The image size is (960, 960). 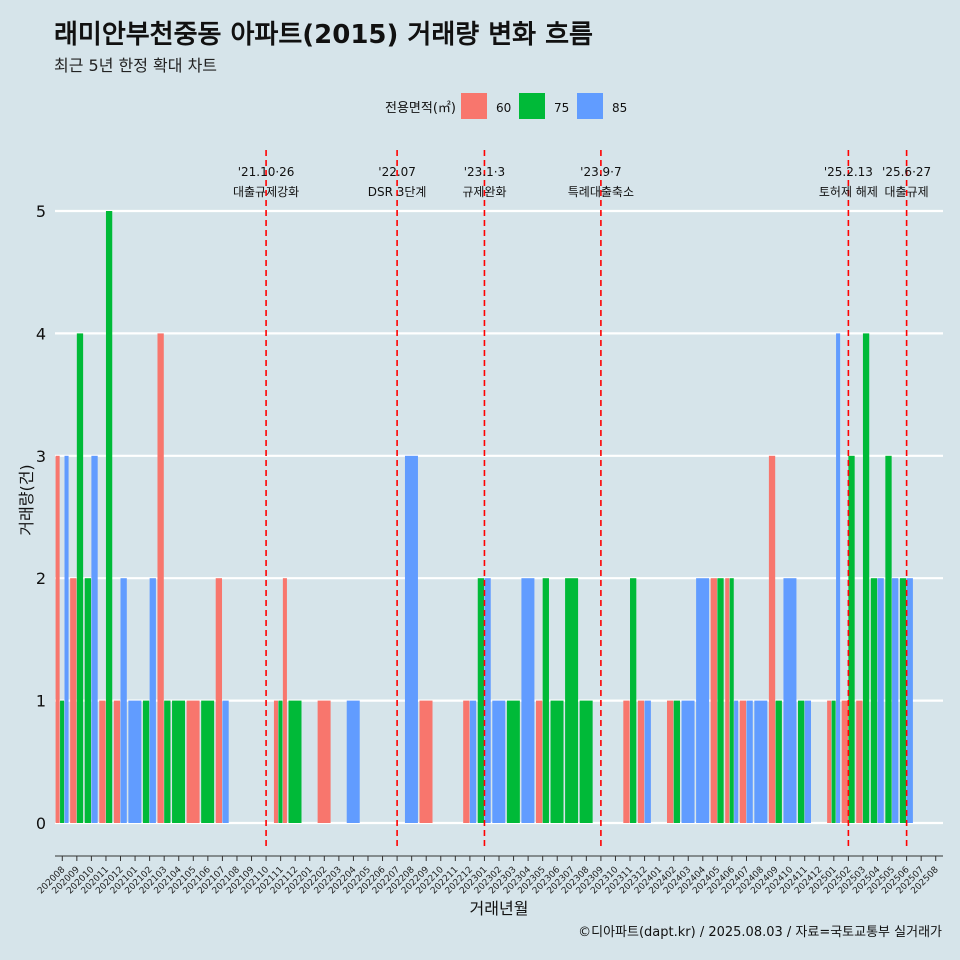 I want to click on y-tick-label: 0, so click(x=41, y=823).